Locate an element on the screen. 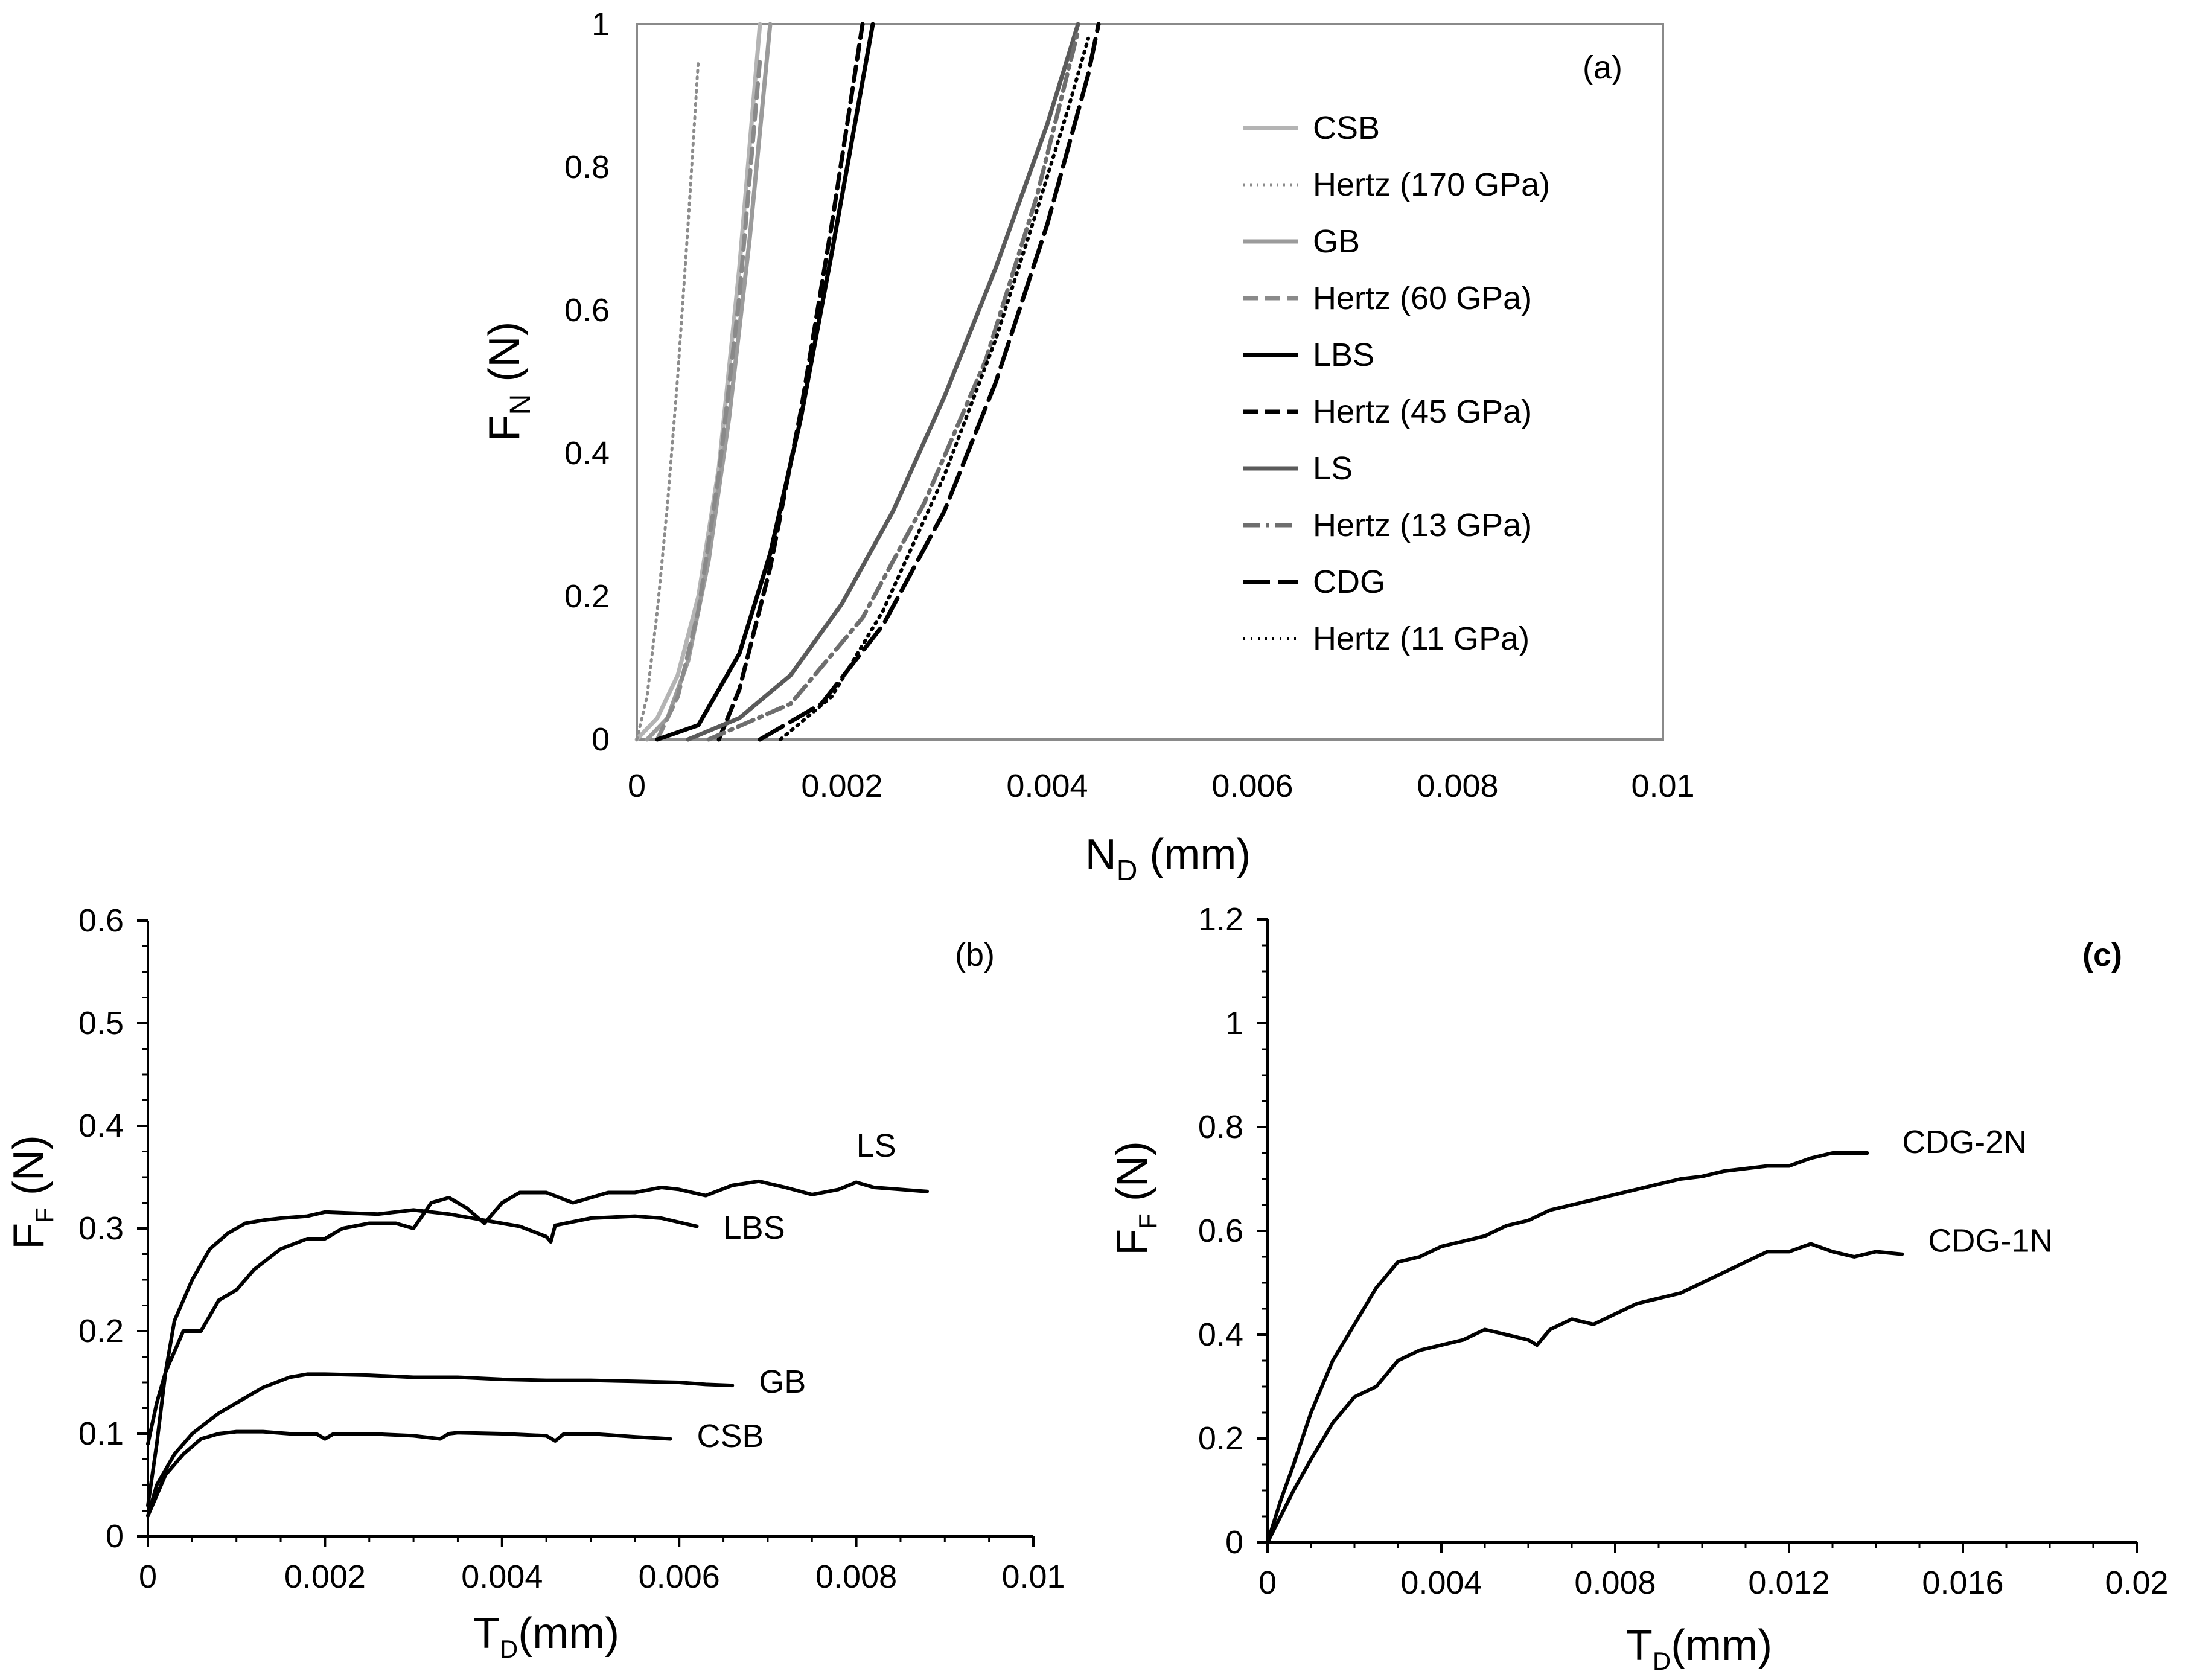 The width and height of the screenshot is (2185, 1680). y-tick-label: 1.2 is located at coordinates (1220, 919).